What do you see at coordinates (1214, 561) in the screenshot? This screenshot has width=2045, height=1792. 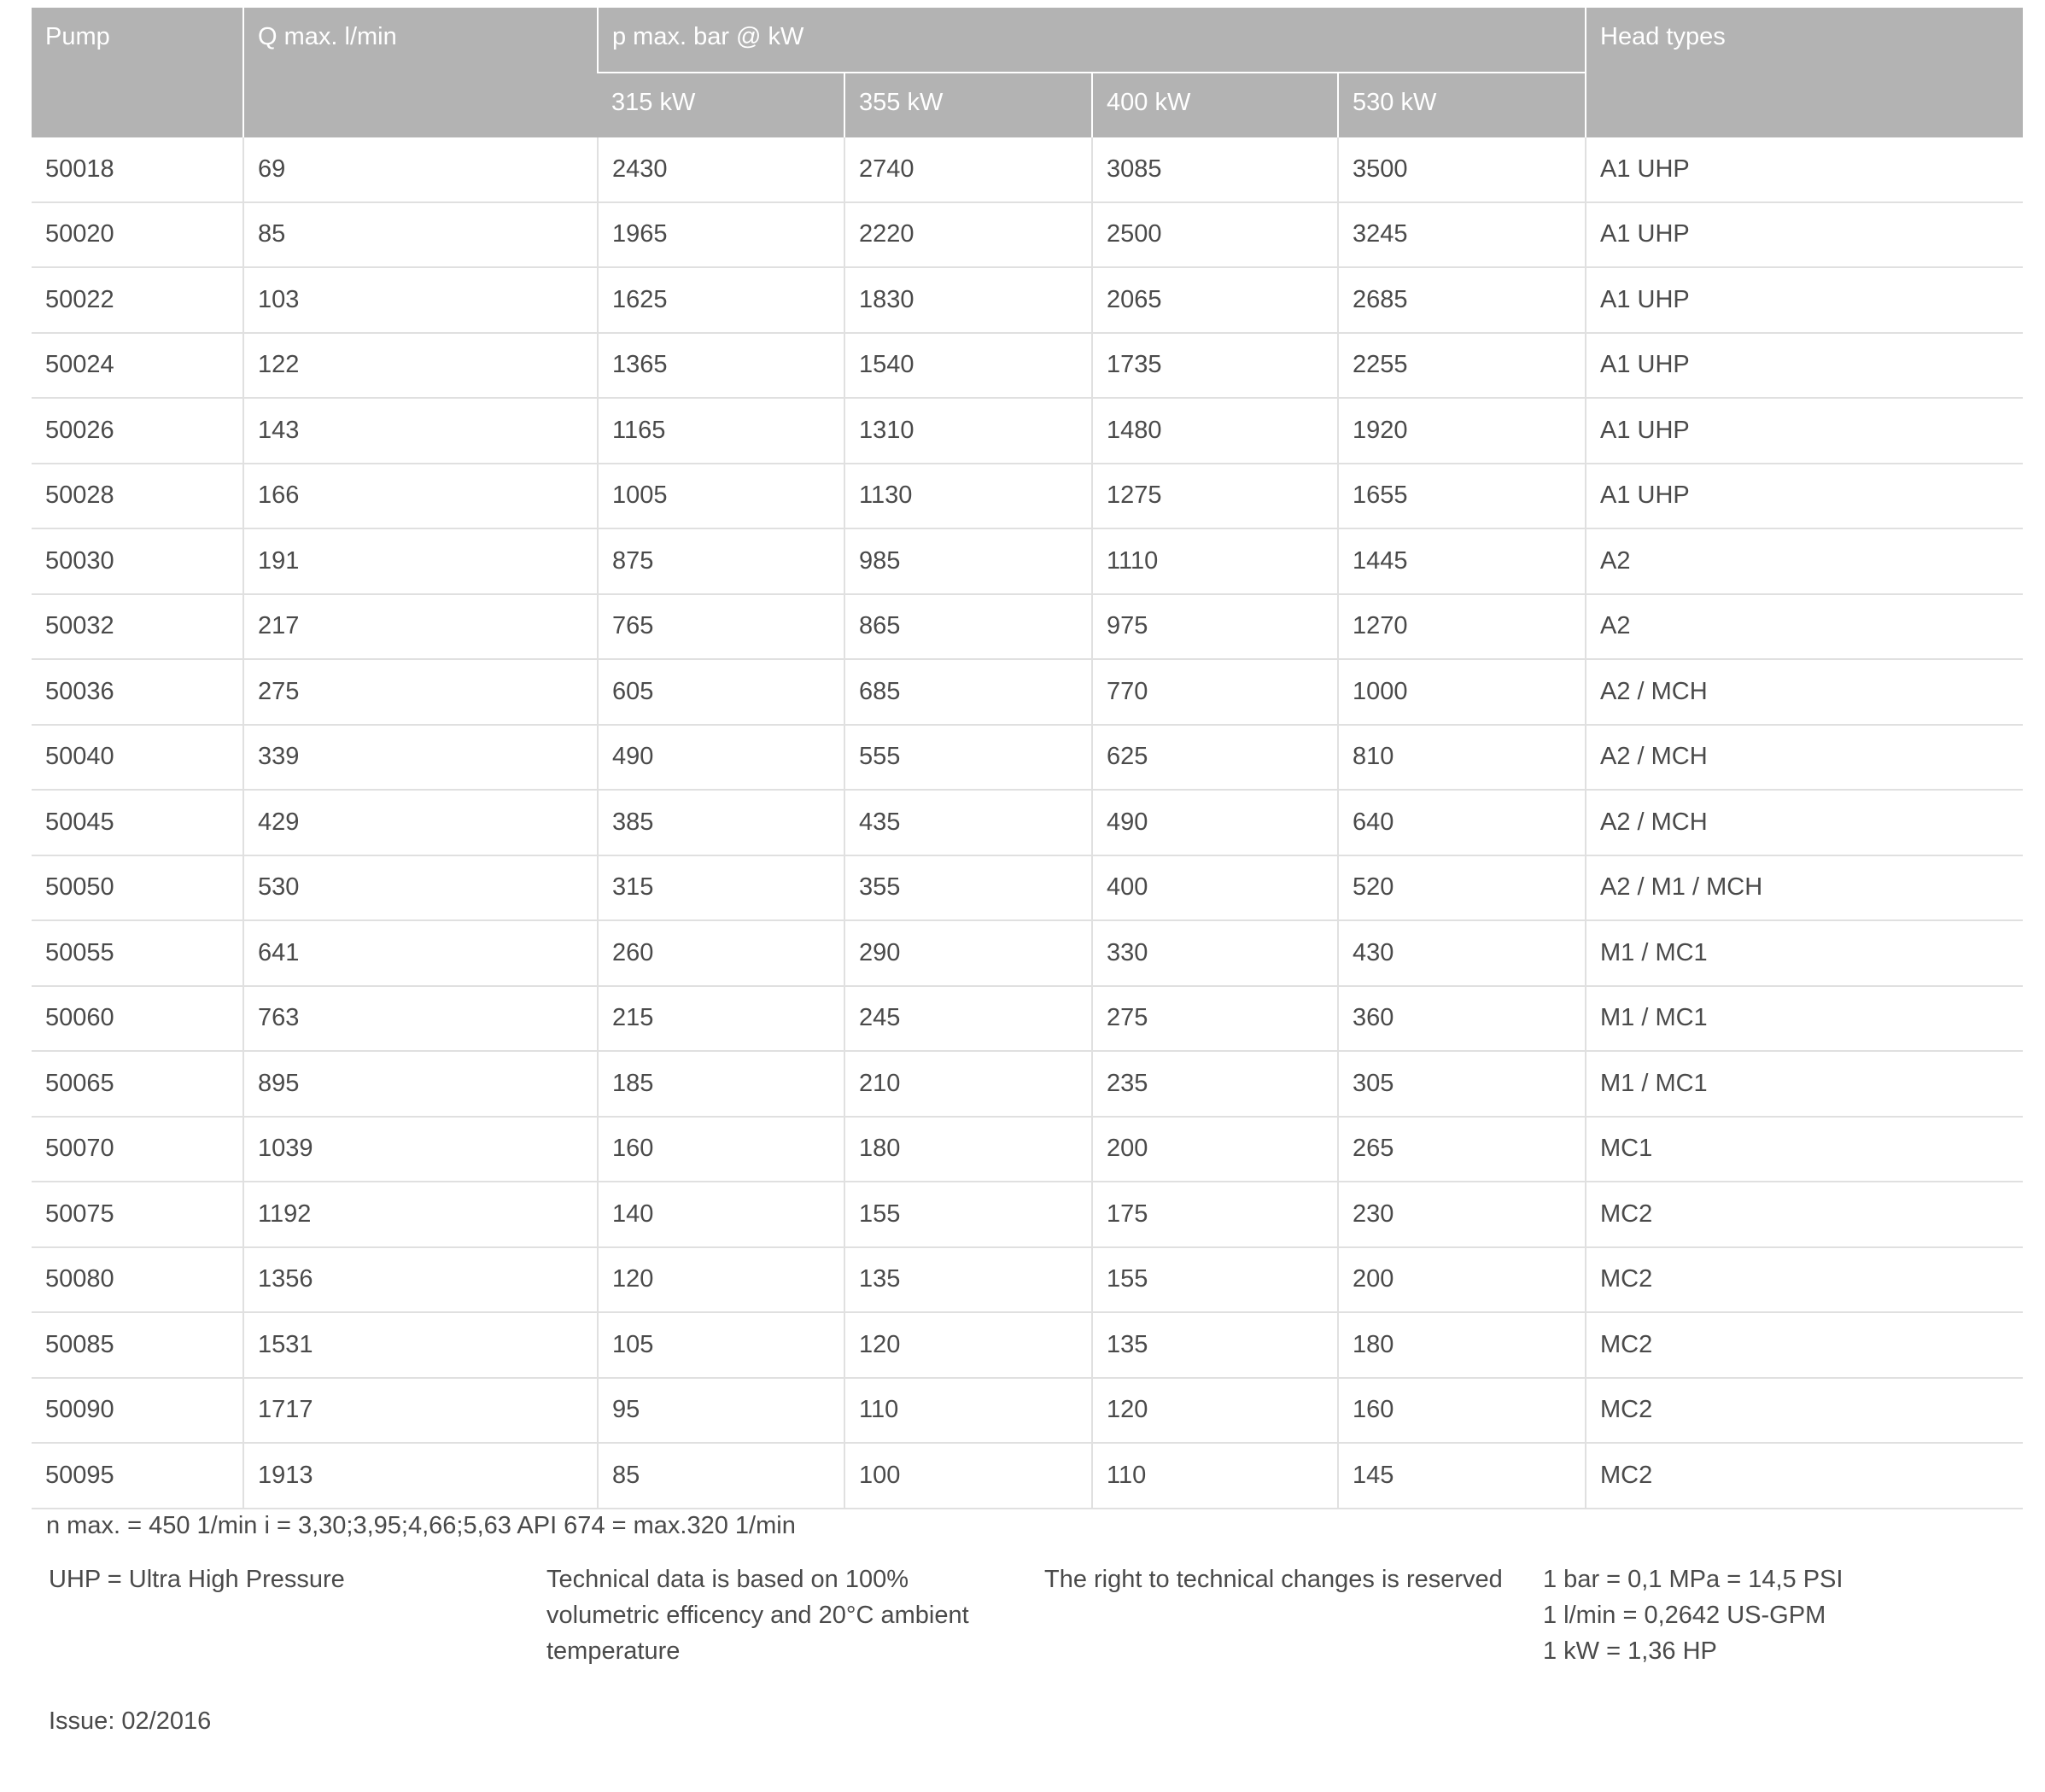 I see `cell-p-400kw: 1110` at bounding box center [1214, 561].